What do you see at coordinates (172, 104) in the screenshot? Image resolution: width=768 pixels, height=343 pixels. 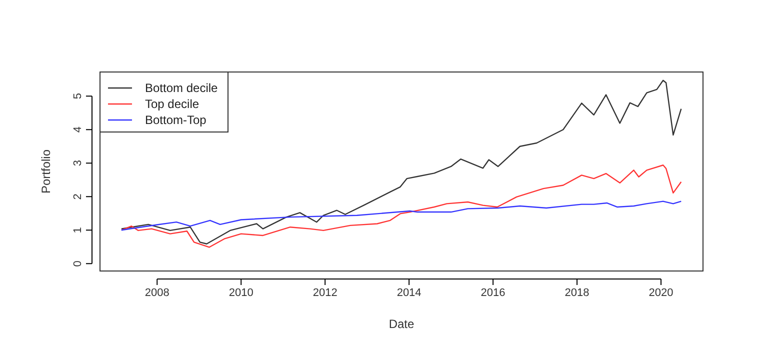 I see `legend-label: Top decile` at bounding box center [172, 104].